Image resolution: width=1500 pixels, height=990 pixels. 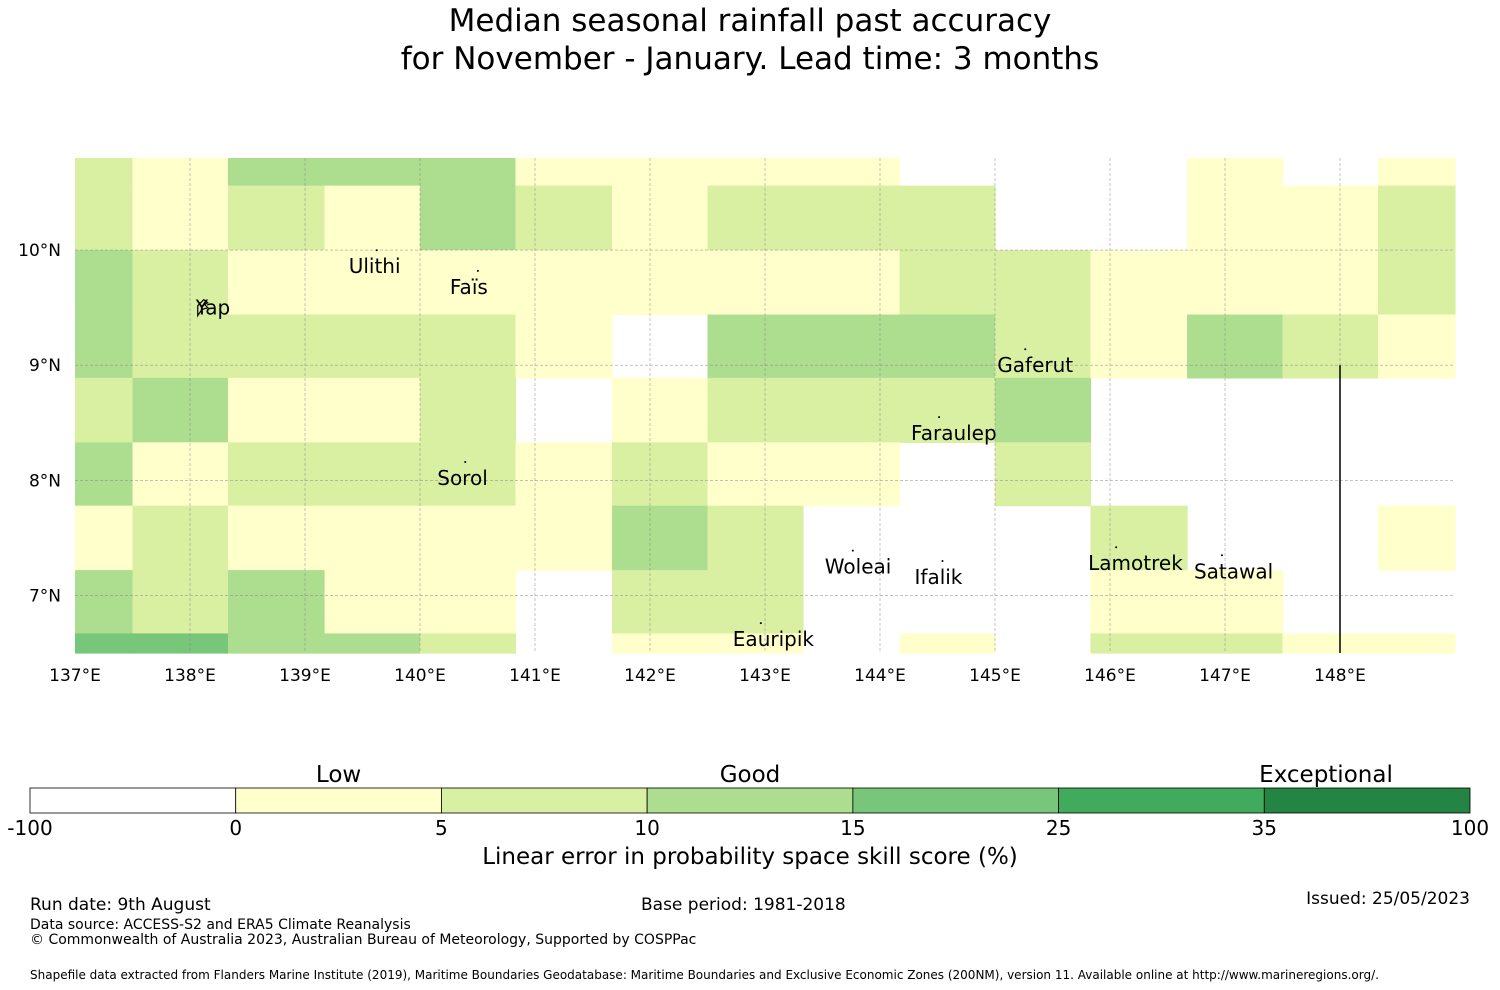 I want to click on place-label: Faïs, so click(x=469, y=287).